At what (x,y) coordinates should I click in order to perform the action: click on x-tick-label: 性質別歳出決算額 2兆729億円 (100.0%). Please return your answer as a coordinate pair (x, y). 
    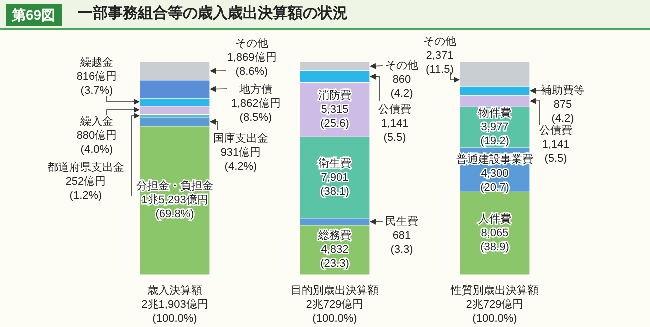
    Looking at the image, I should click on (494, 304).